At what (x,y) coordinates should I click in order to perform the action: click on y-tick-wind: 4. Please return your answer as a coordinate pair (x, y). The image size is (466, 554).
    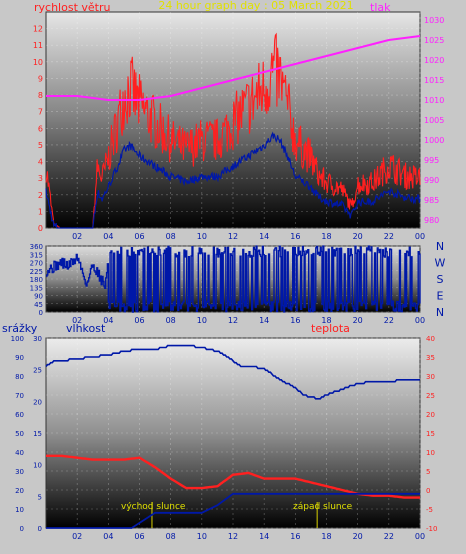
    Looking at the image, I should click on (40, 162).